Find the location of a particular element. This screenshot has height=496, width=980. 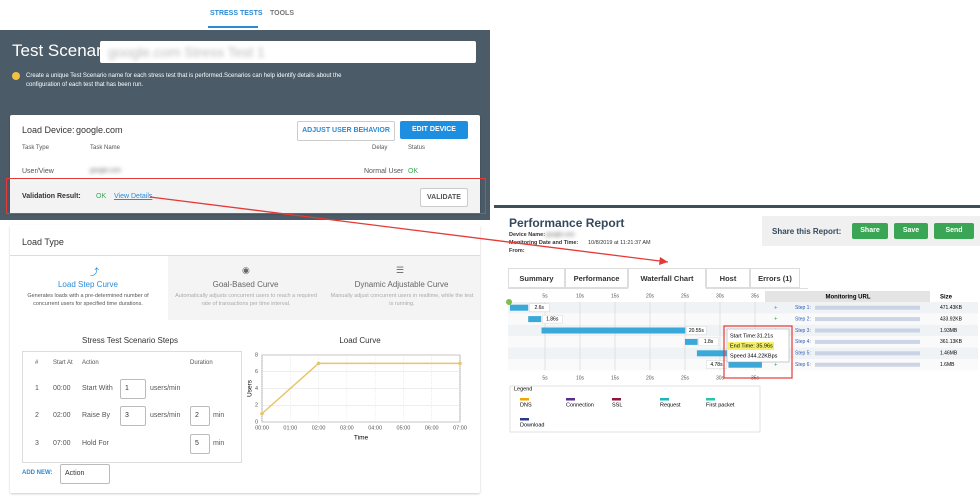

arrow-head is located at coordinates (663, 261).